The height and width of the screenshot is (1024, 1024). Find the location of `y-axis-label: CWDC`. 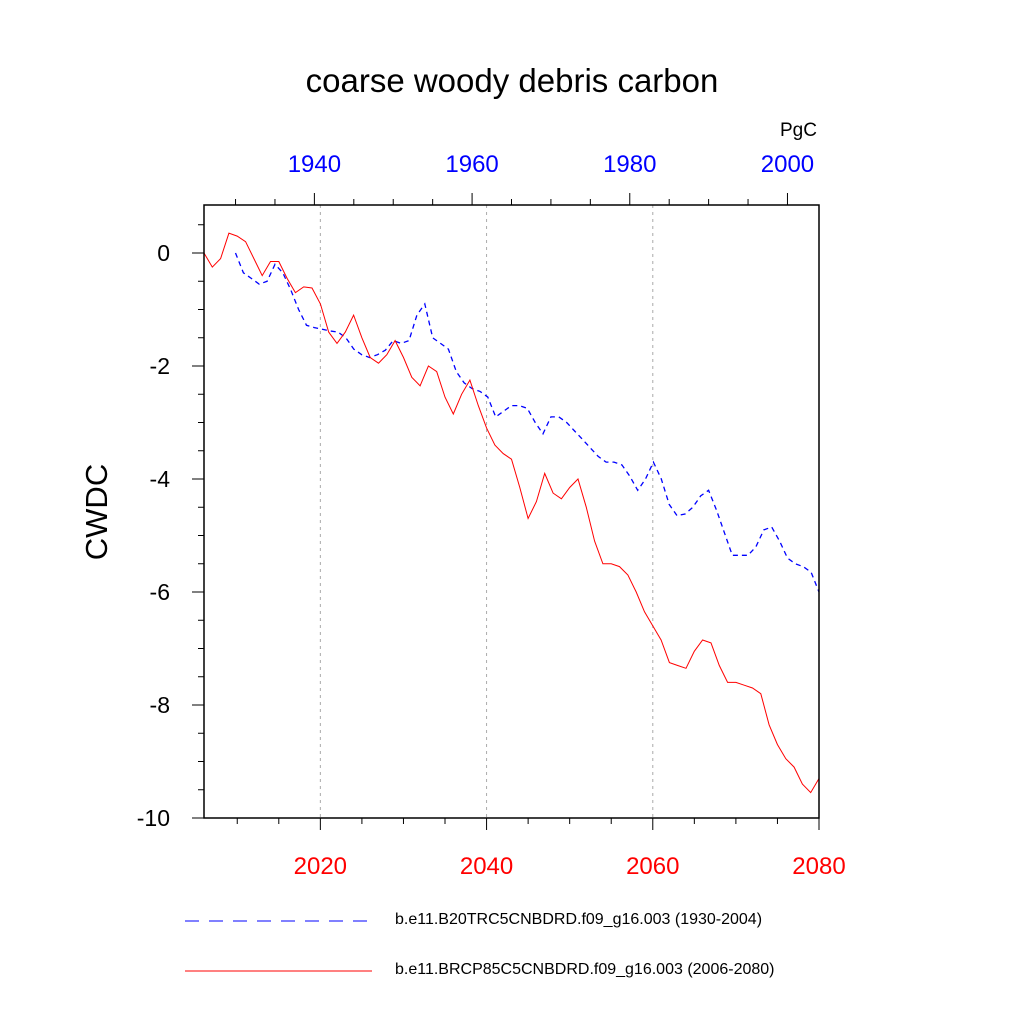

y-axis-label: CWDC is located at coordinates (96, 512).